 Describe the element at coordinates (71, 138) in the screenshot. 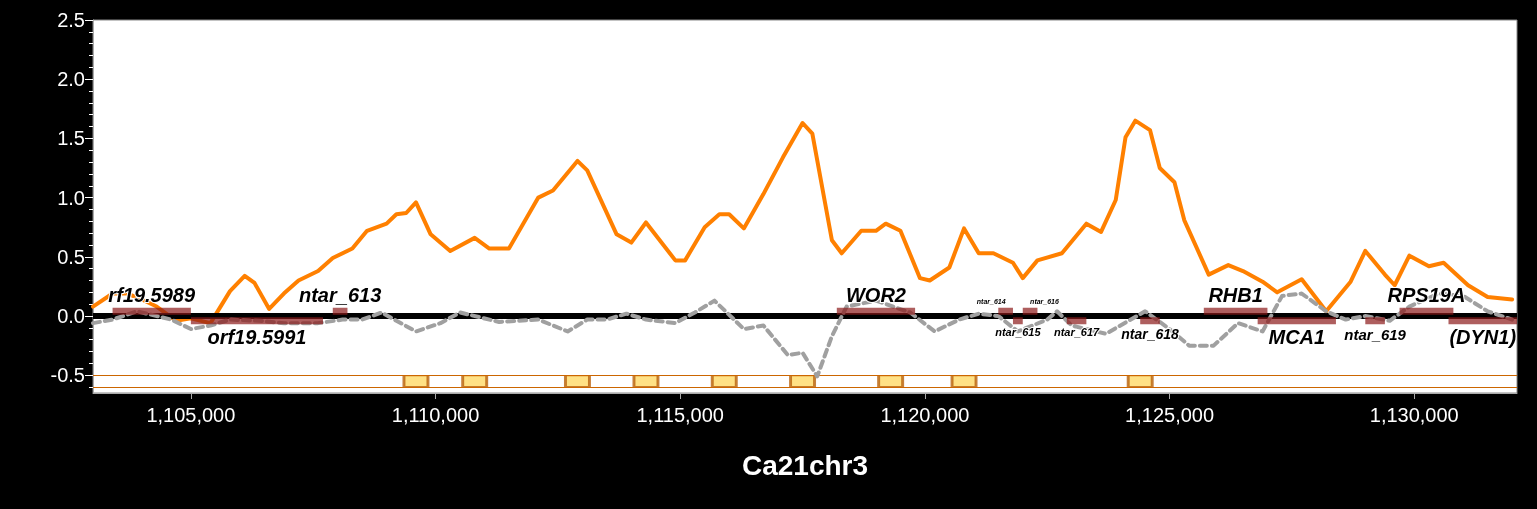

I see `y-tick-label: 1.5` at that location.